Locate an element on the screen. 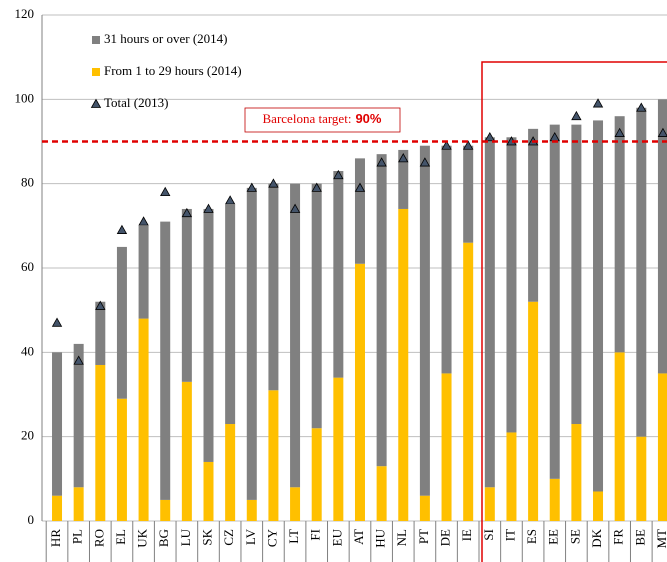 The image size is (667, 562). x-tick-label: DE is located at coordinates (445, 537).